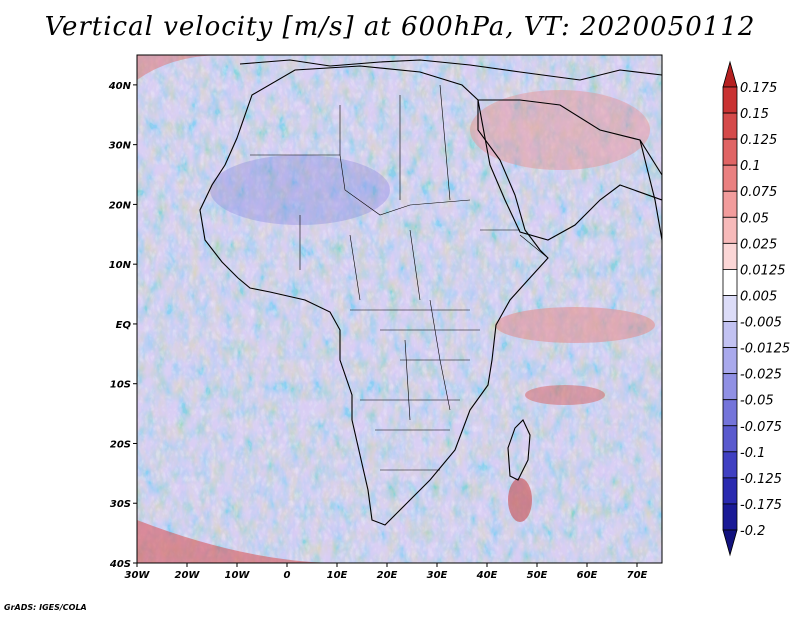  What do you see at coordinates (238, 575) in the screenshot?
I see `x-tick-label: 10W` at bounding box center [238, 575].